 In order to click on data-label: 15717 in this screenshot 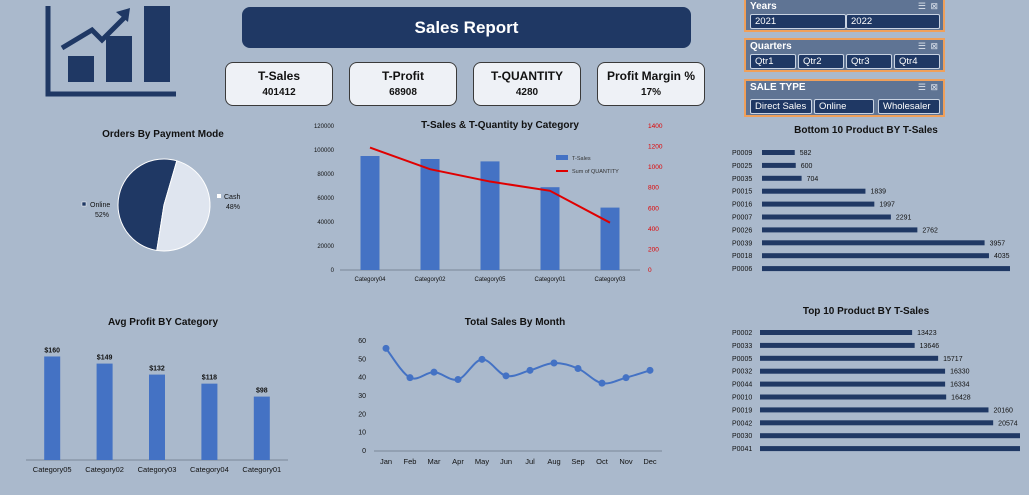, I will do `click(953, 359)`.